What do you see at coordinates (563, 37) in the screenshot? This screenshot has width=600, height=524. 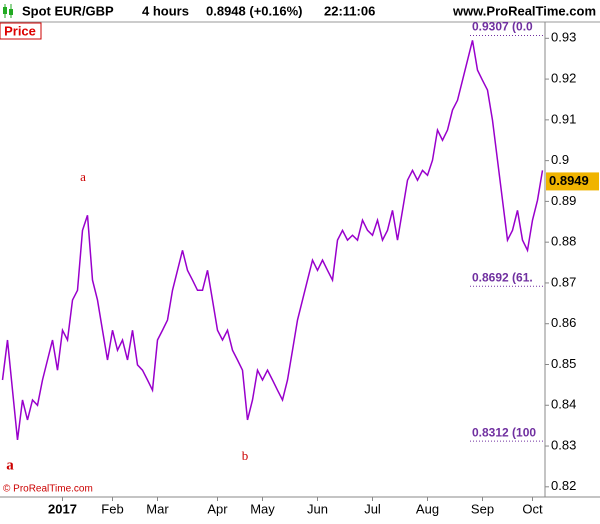 I see `y-tick-label: 0.93` at bounding box center [563, 37].